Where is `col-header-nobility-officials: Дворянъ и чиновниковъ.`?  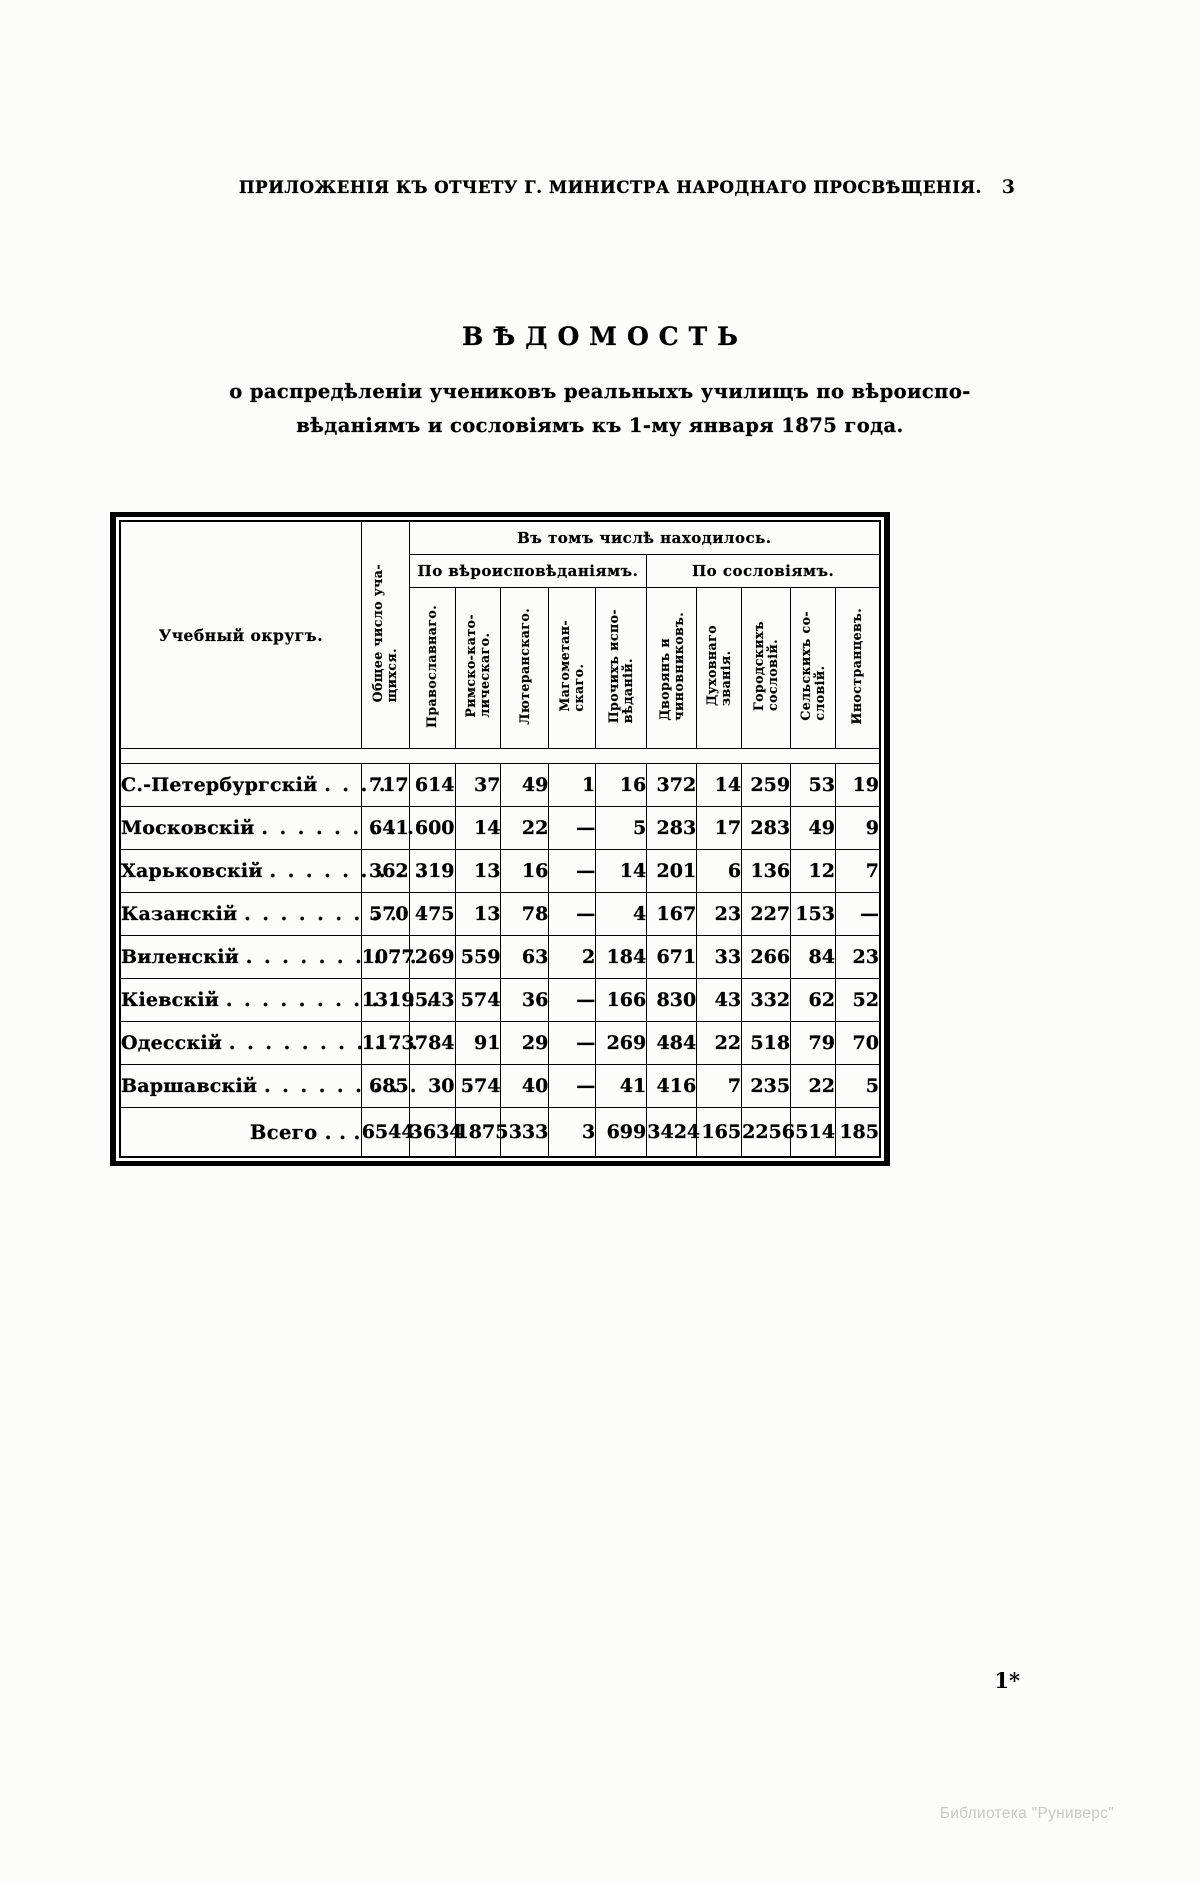 col-header-nobility-officials: Дворянъ и чиновниковъ. is located at coordinates (672, 668).